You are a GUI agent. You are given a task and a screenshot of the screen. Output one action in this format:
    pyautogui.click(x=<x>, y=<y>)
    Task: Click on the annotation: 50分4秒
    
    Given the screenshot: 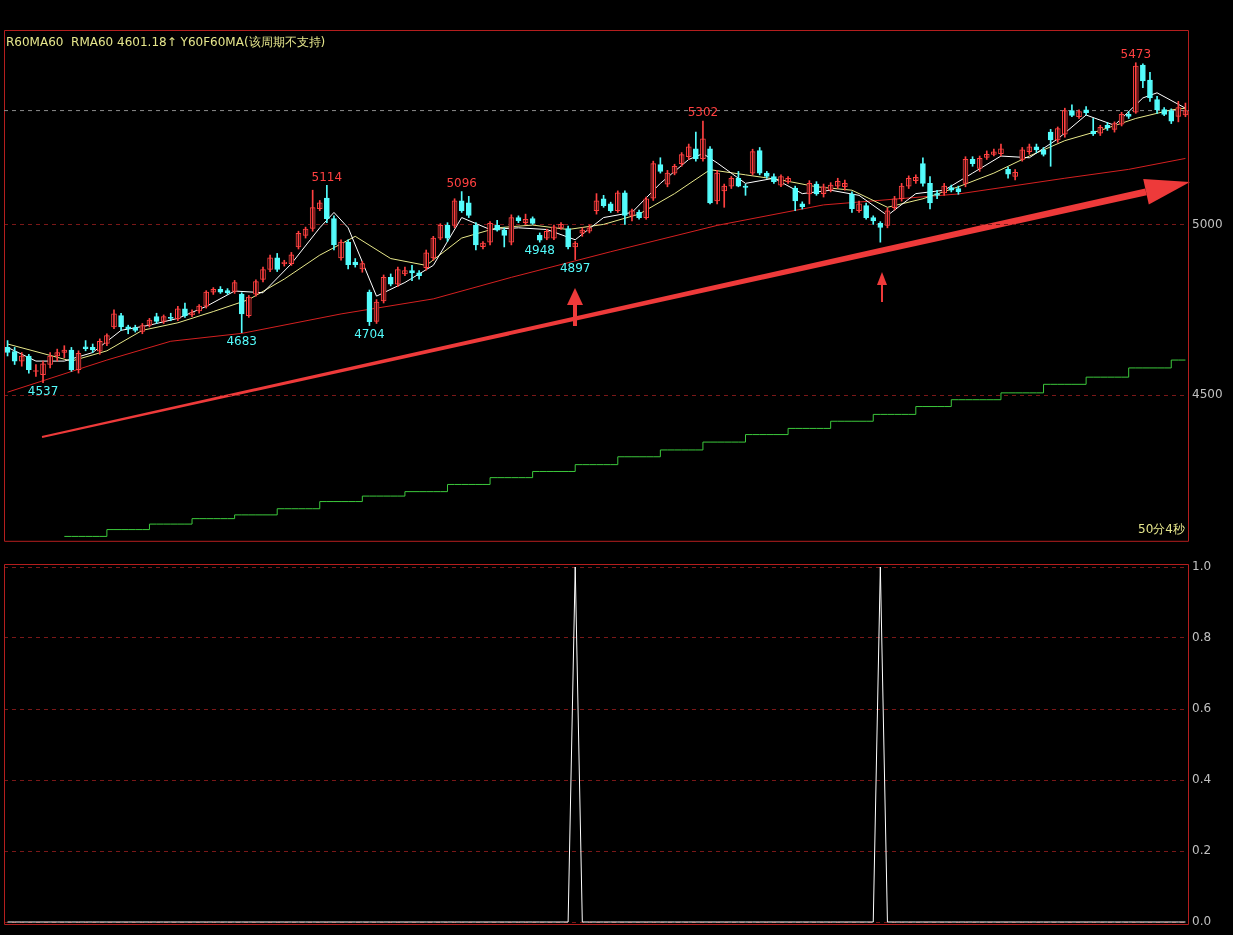 What is the action you would take?
    pyautogui.click(x=1161, y=528)
    